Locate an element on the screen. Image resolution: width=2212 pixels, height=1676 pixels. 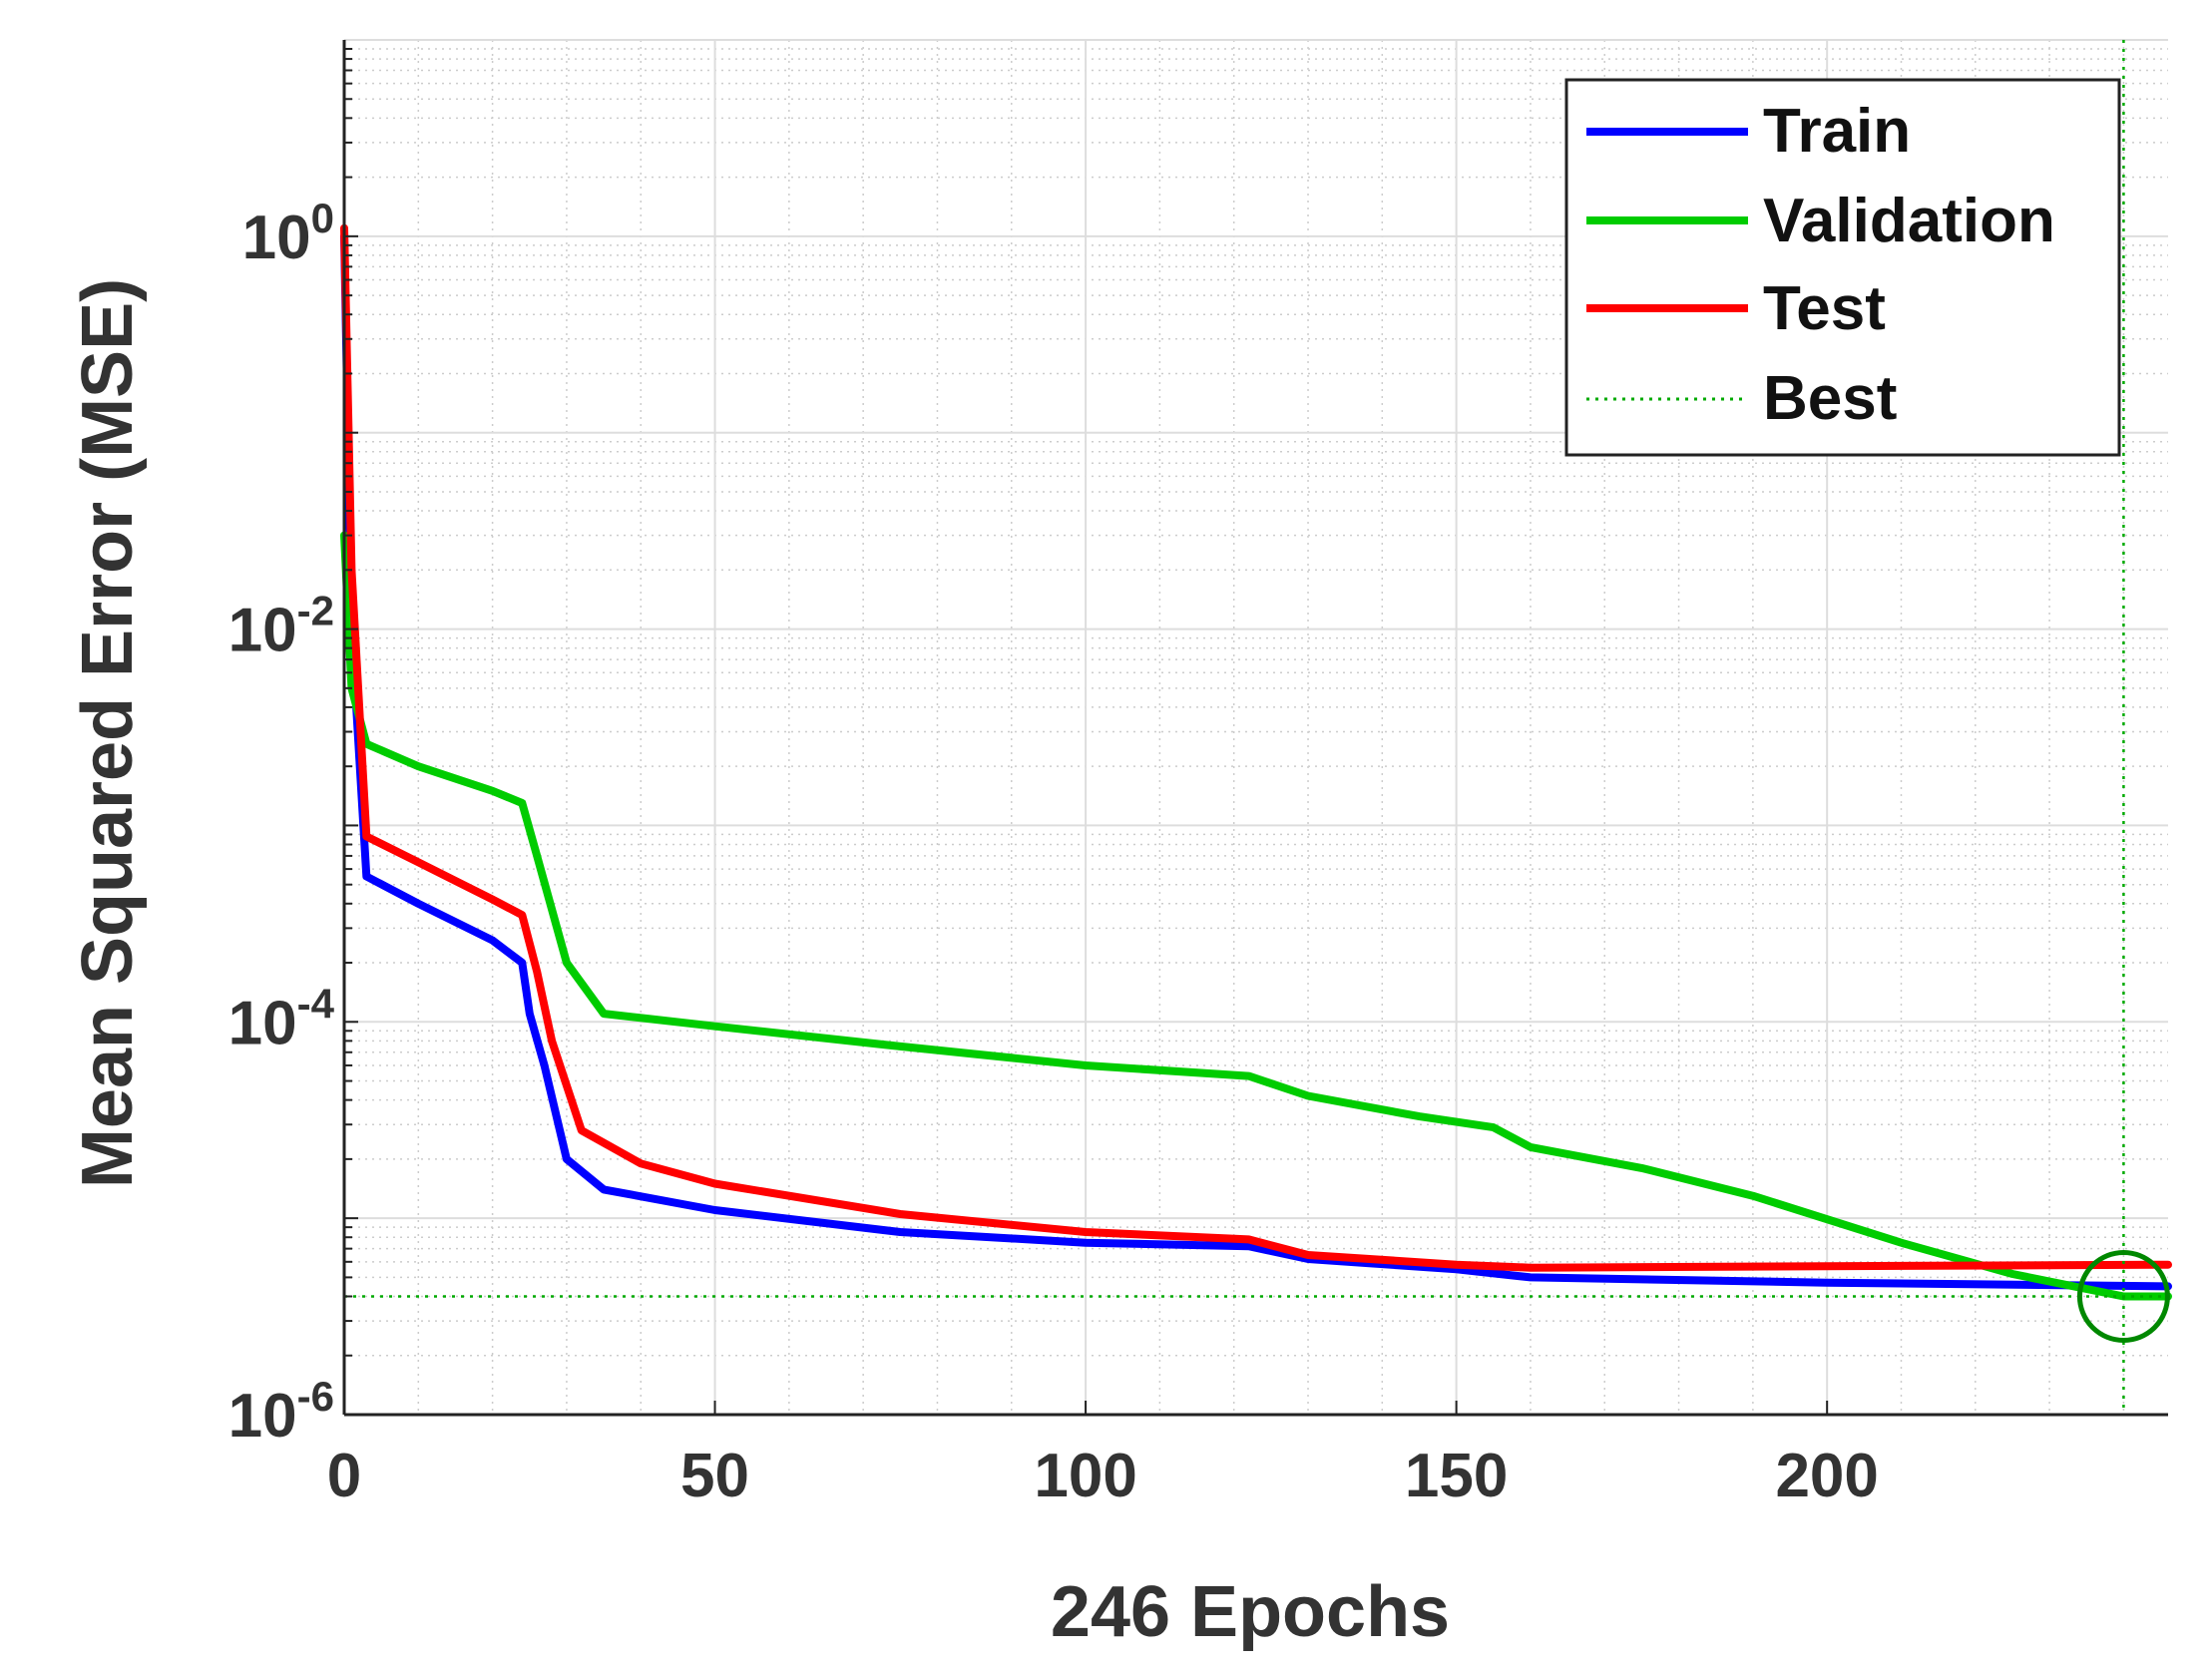
x-axis-title: 246 Epochs is located at coordinates (1250, 1612).